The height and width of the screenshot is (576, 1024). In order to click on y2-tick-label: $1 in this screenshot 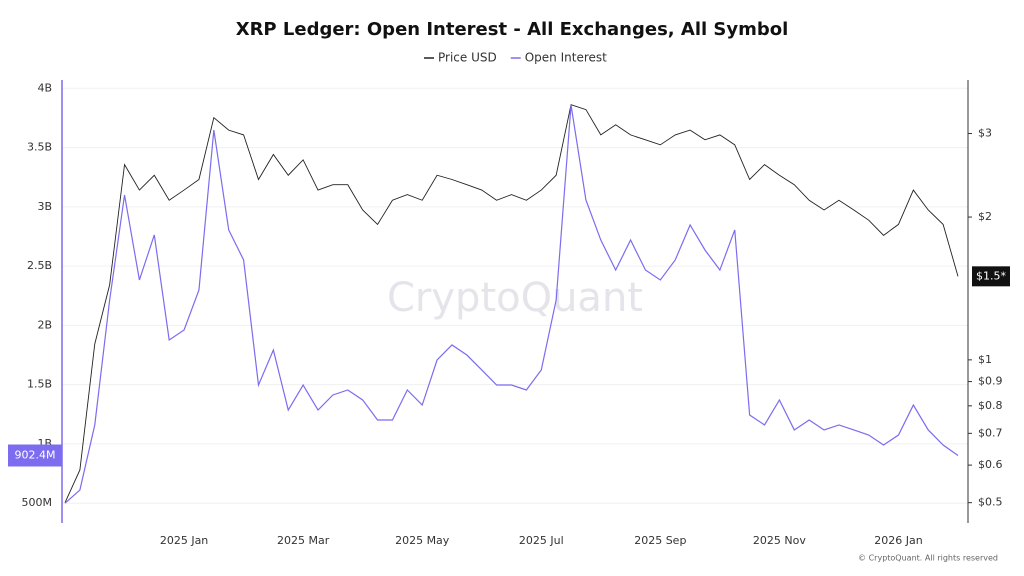, I will do `click(985, 359)`.